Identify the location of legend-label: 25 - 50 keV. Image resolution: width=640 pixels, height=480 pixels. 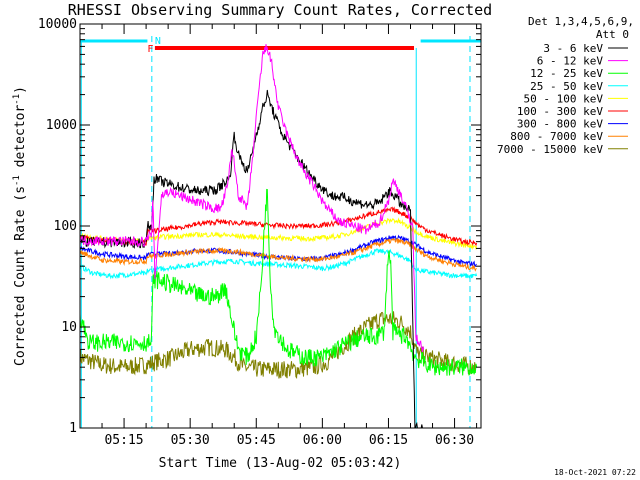
(566, 86).